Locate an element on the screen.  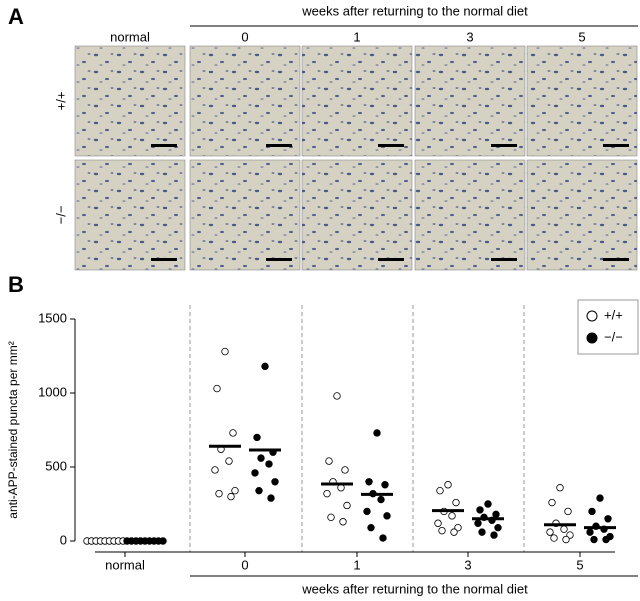
legend-box is located at coordinates (608, 327).